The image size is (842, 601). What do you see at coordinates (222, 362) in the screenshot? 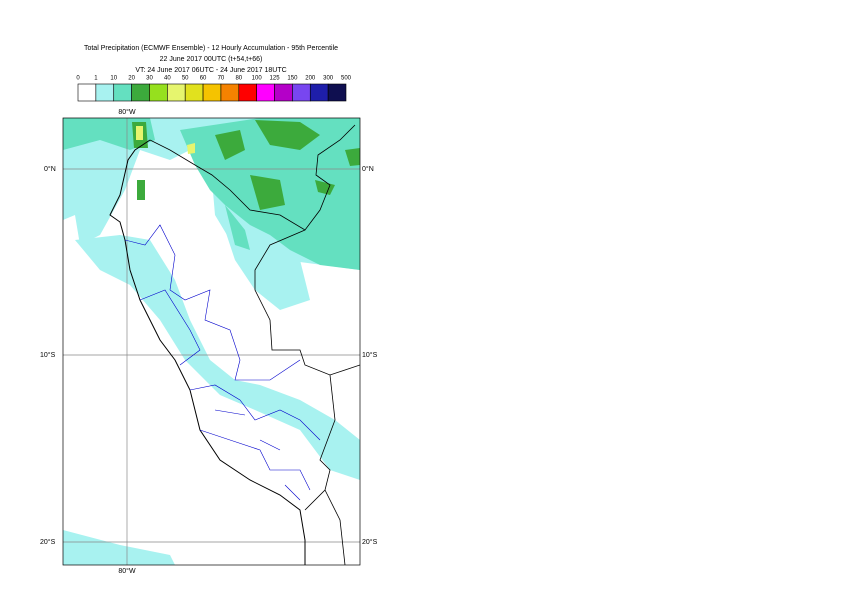
I see `regions` at bounding box center [222, 362].